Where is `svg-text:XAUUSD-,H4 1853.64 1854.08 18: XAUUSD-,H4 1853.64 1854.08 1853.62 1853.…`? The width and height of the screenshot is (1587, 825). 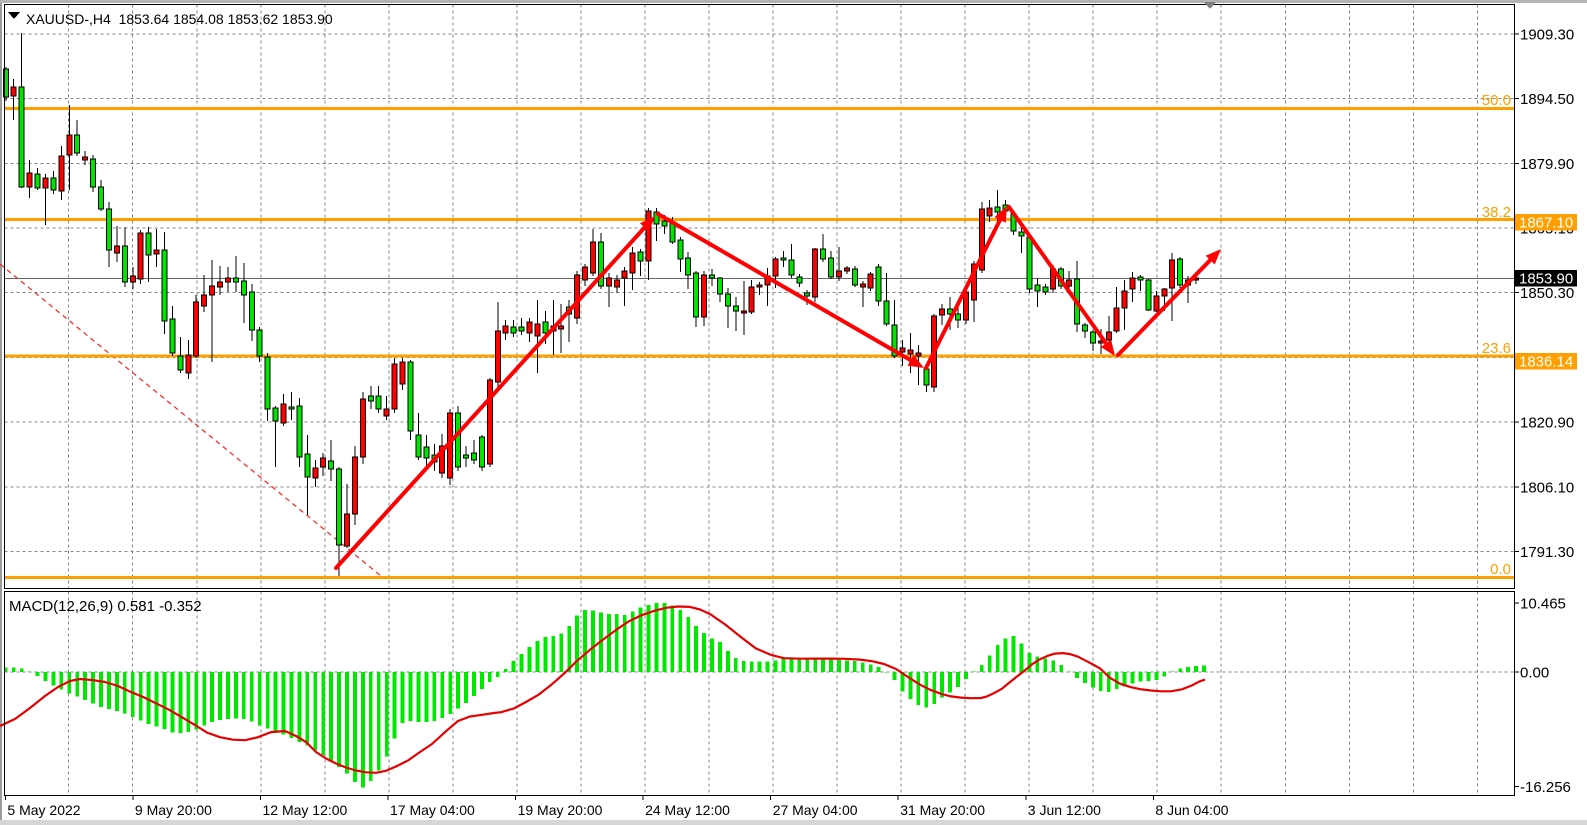
svg-text:XAUUSD-,H4 1853.64 1854.08 18: XAUUSD-,H4 1853.64 1854.08 1853.62 1853.… is located at coordinates (179, 19).